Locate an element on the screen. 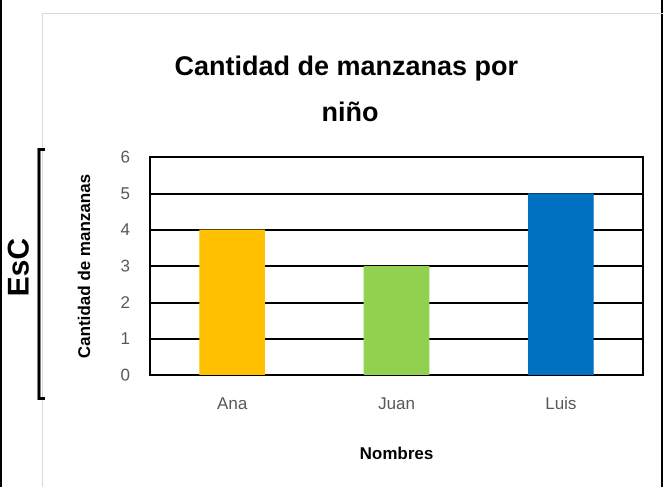 The width and height of the screenshot is (663, 487). y-tick-label: 6 is located at coordinates (125, 157).